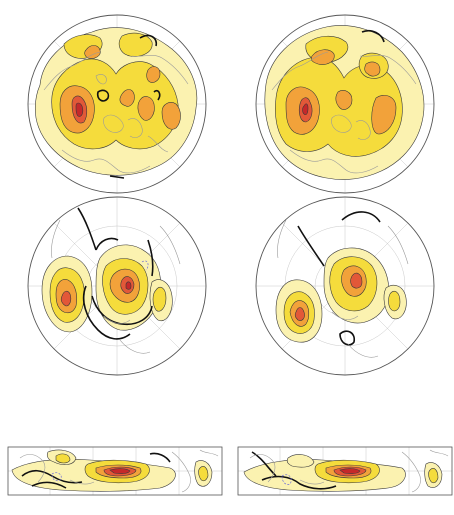  I want to click on polar-map-top-left, so click(117, 104).